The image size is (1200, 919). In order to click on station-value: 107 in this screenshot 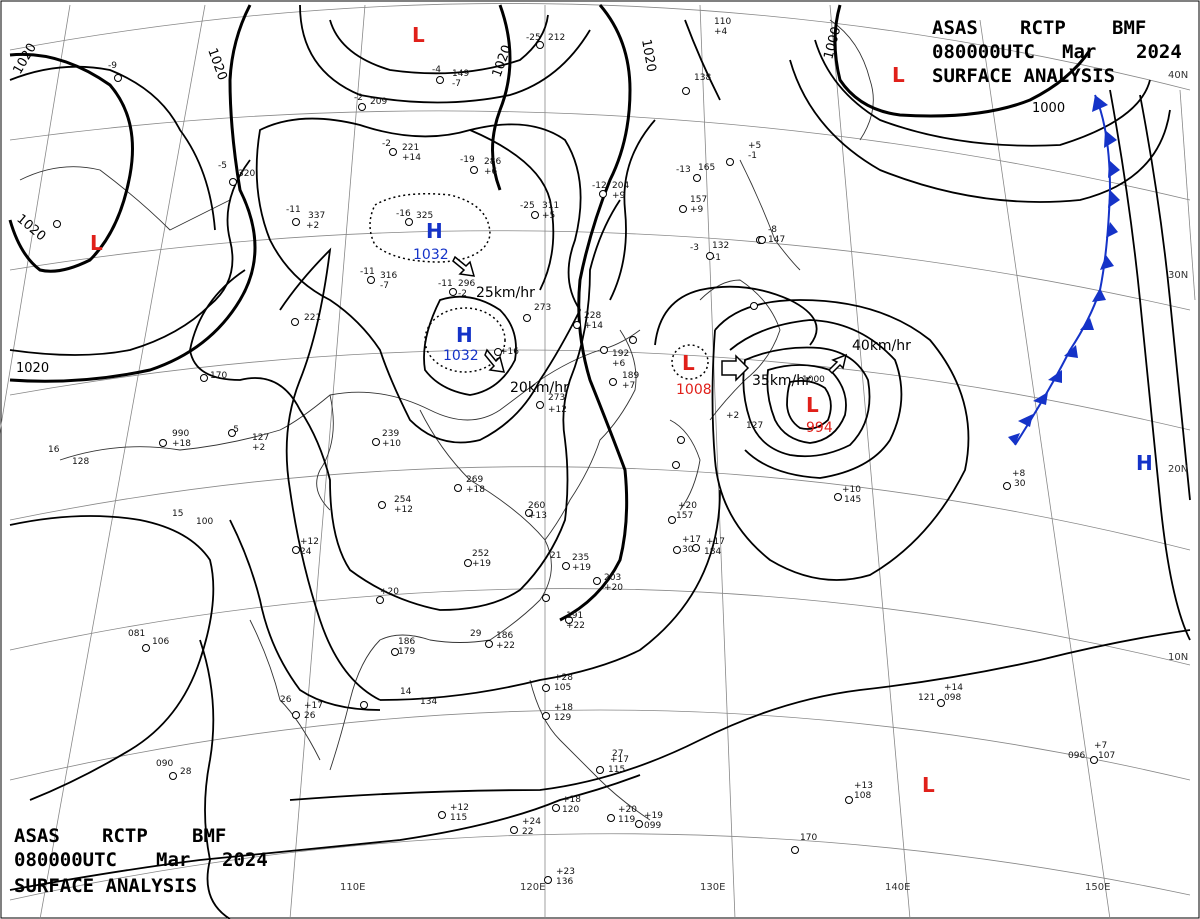, I will do `click(1106, 756)`.